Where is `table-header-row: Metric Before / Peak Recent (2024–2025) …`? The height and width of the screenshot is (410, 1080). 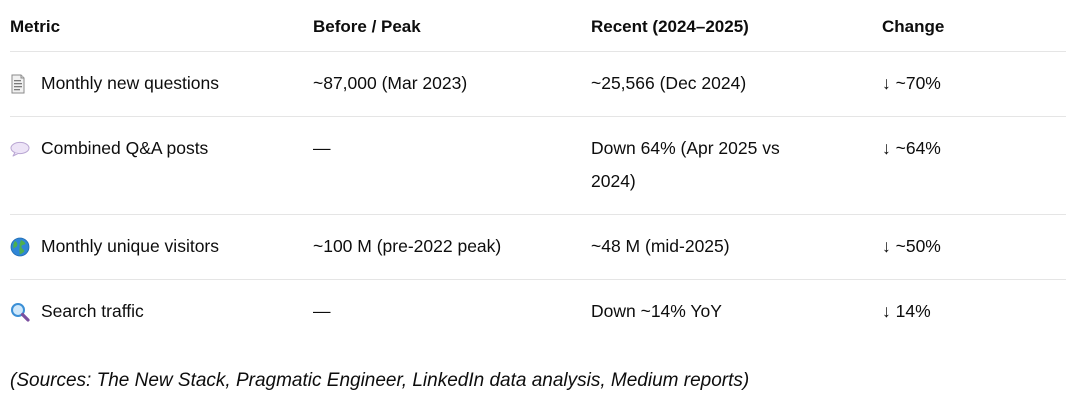 table-header-row: Metric Before / Peak Recent (2024–2025) … is located at coordinates (538, 26).